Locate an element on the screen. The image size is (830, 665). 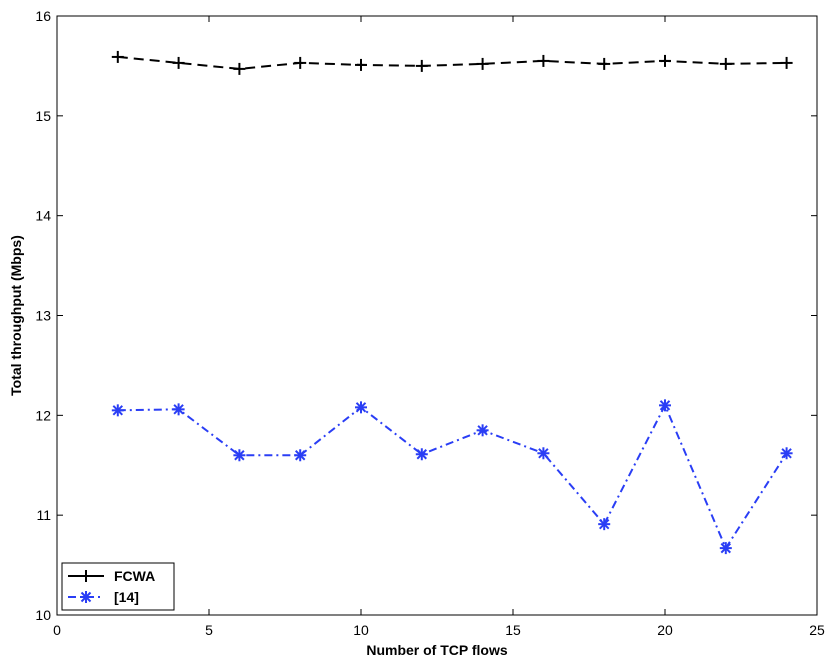
y-tick-label: 16 is located at coordinates (43, 16).